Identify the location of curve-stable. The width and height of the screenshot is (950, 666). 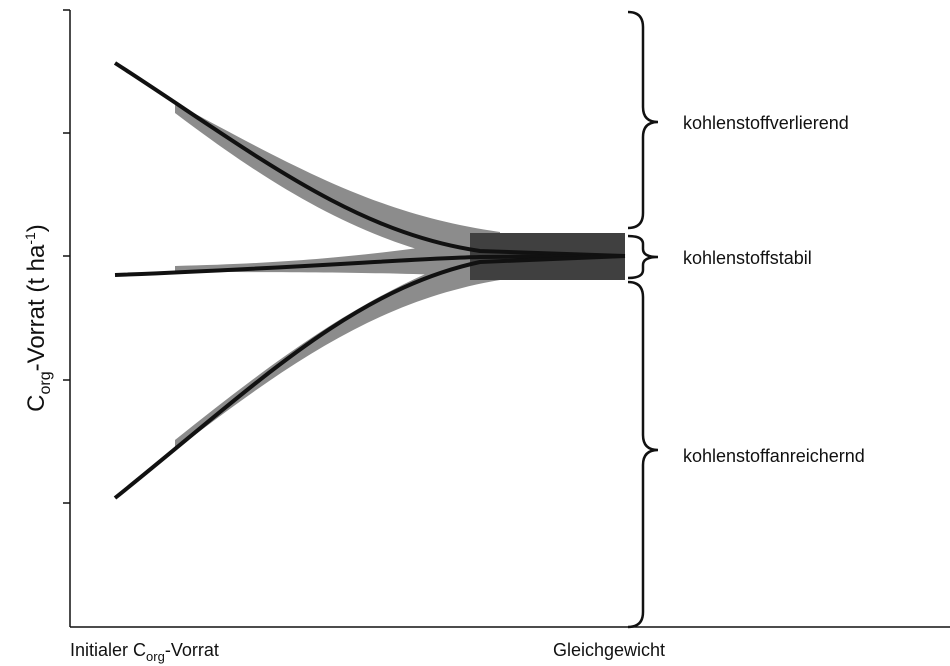
(370, 265).